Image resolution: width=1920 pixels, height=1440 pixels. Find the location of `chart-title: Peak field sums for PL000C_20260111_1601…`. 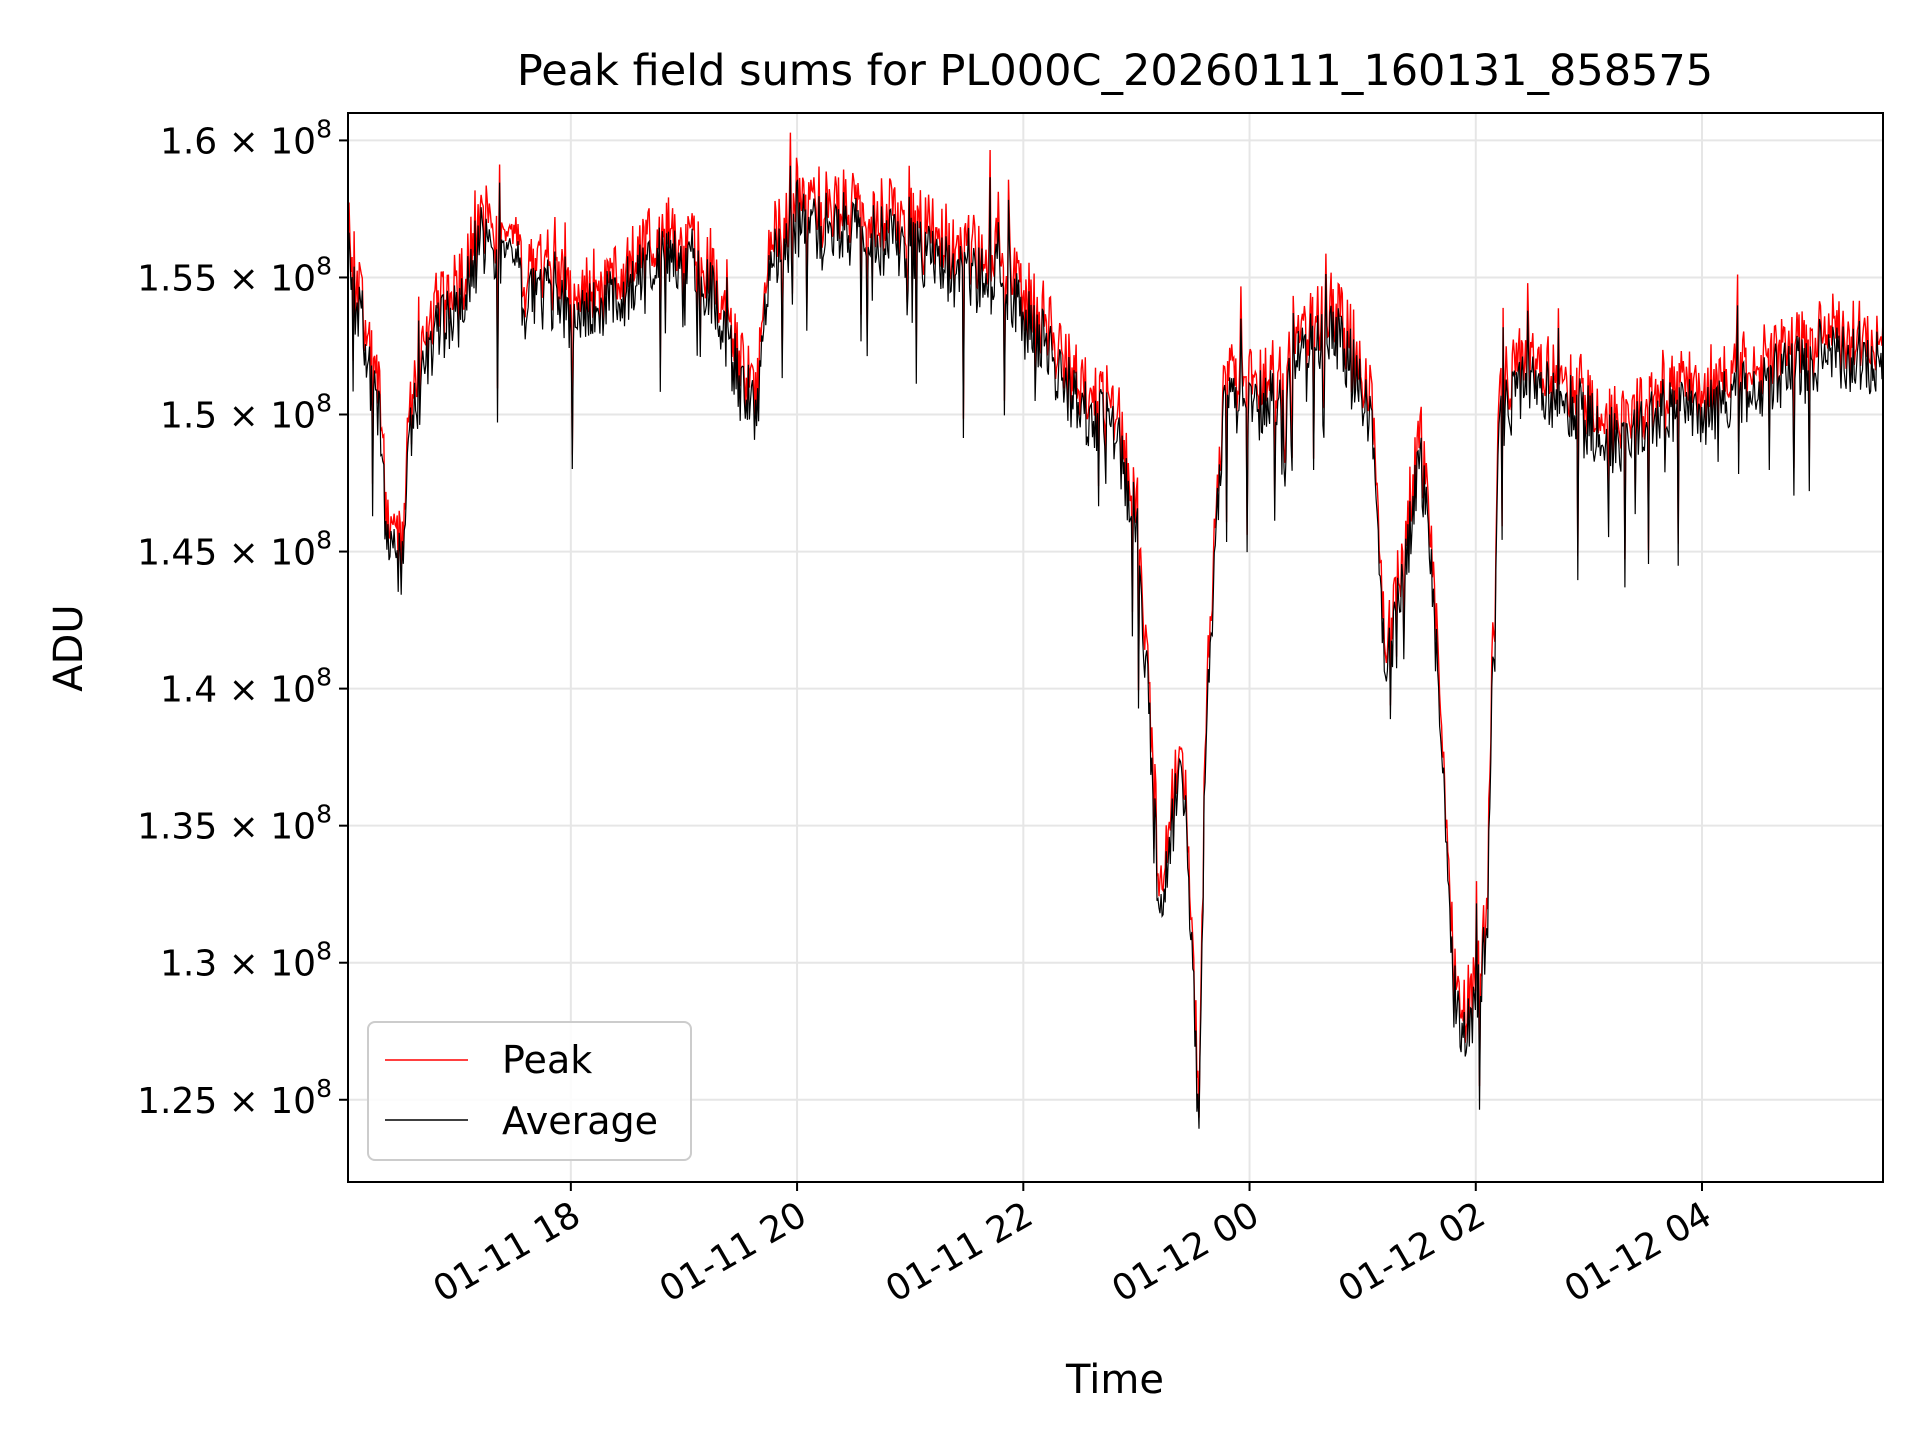

chart-title: Peak field sums for PL000C_20260111_1601… is located at coordinates (1115, 71).